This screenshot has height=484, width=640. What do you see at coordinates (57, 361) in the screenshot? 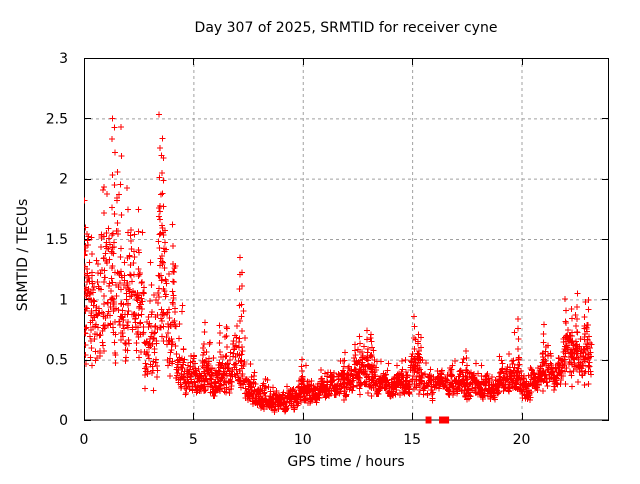
I see `y-tick-label: 0.5` at bounding box center [57, 361].